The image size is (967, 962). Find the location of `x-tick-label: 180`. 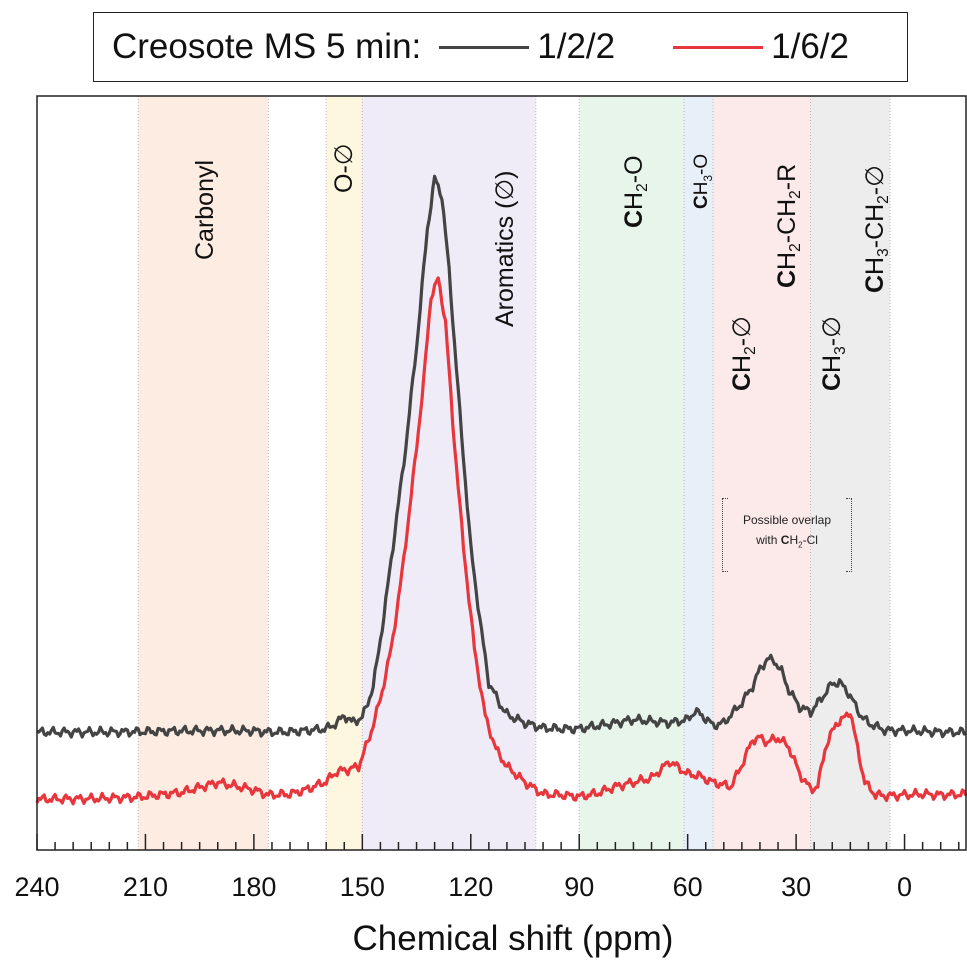

x-tick-label: 180 is located at coordinates (253, 887).